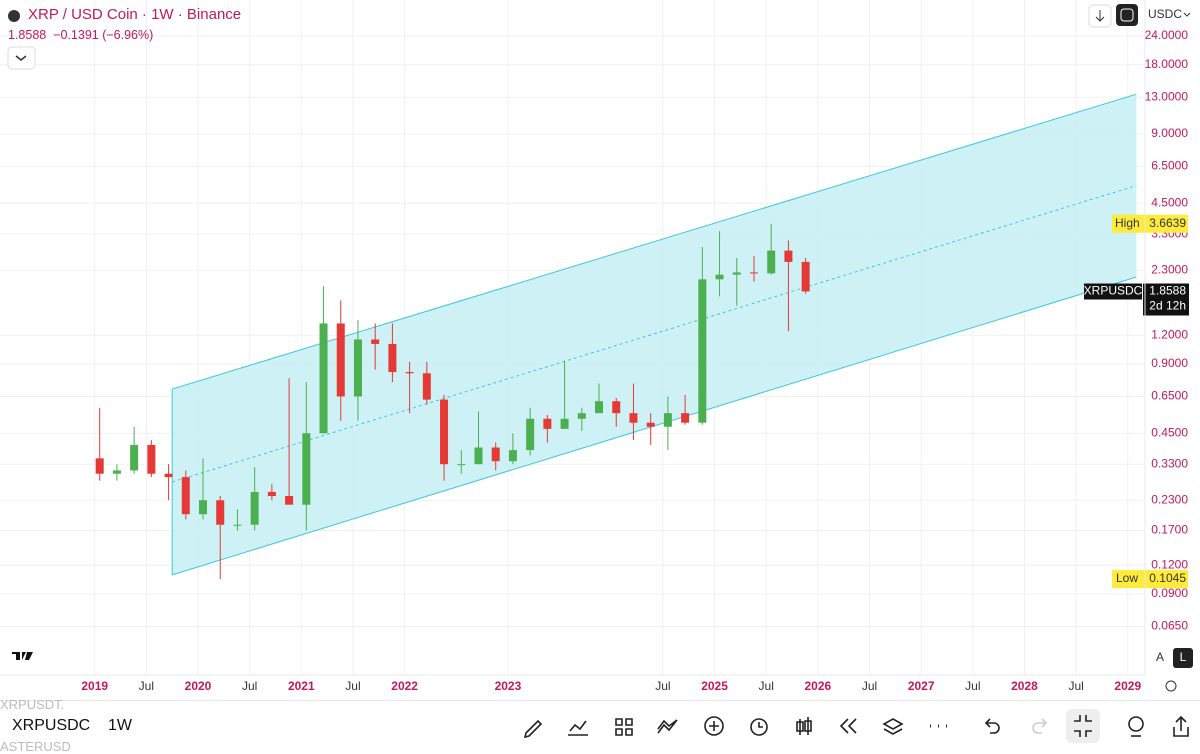 This screenshot has height=754, width=1200. What do you see at coordinates (1167, 35) in the screenshot?
I see `y-tick-label: 24.0000` at bounding box center [1167, 35].